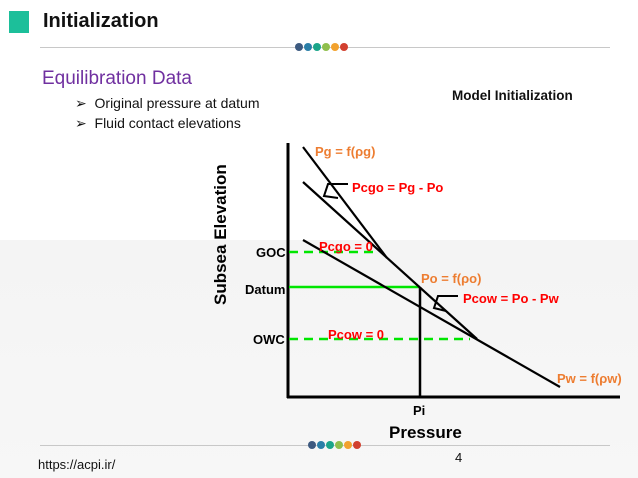  I want to click on pcow-zero-label: Pcow = 0, so click(356, 334).